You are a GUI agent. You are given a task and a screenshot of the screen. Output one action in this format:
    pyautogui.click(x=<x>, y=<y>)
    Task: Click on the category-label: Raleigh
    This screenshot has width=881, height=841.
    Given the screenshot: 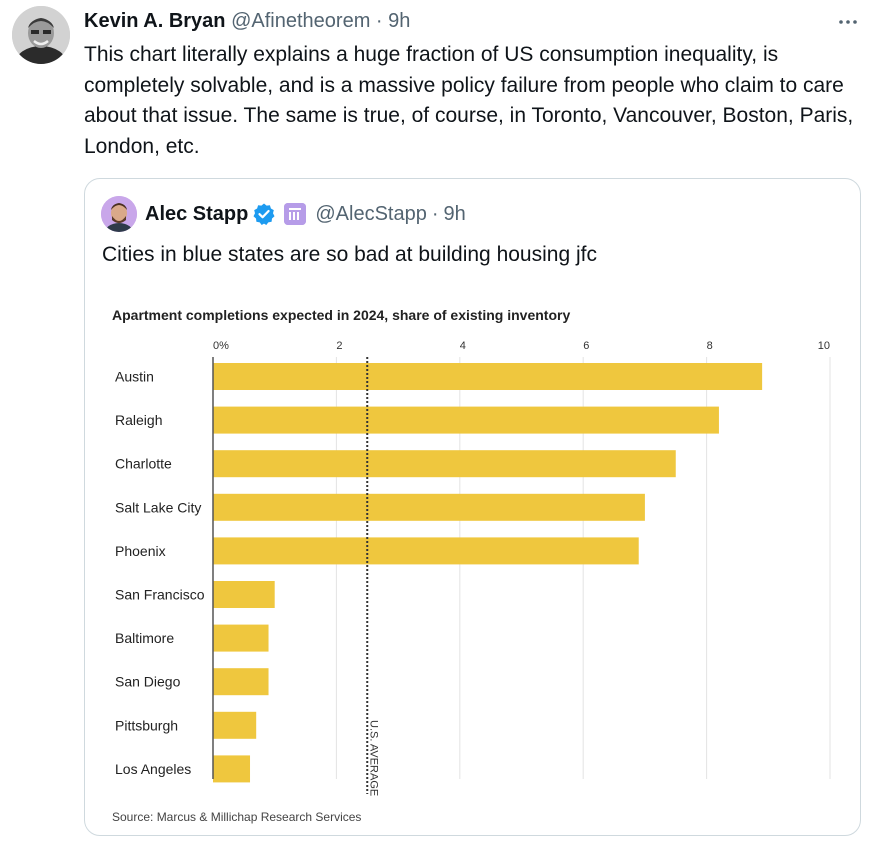 What is the action you would take?
    pyautogui.click(x=138, y=420)
    